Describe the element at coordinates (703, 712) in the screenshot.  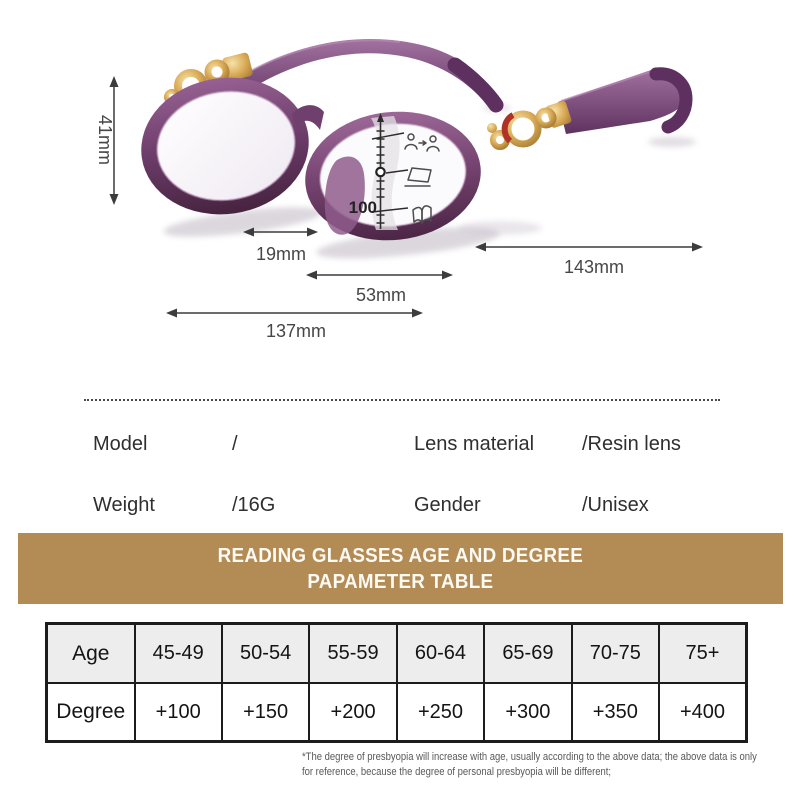
I see `table-cell: +400` at that location.